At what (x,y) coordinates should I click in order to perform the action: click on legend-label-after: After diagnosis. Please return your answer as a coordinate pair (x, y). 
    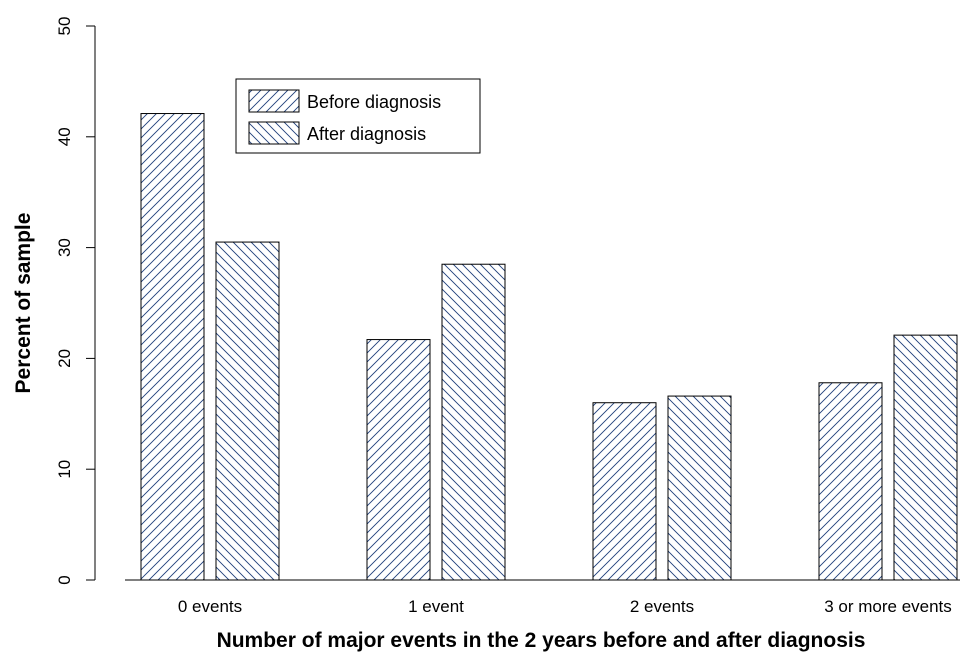
    Looking at the image, I should click on (366, 134).